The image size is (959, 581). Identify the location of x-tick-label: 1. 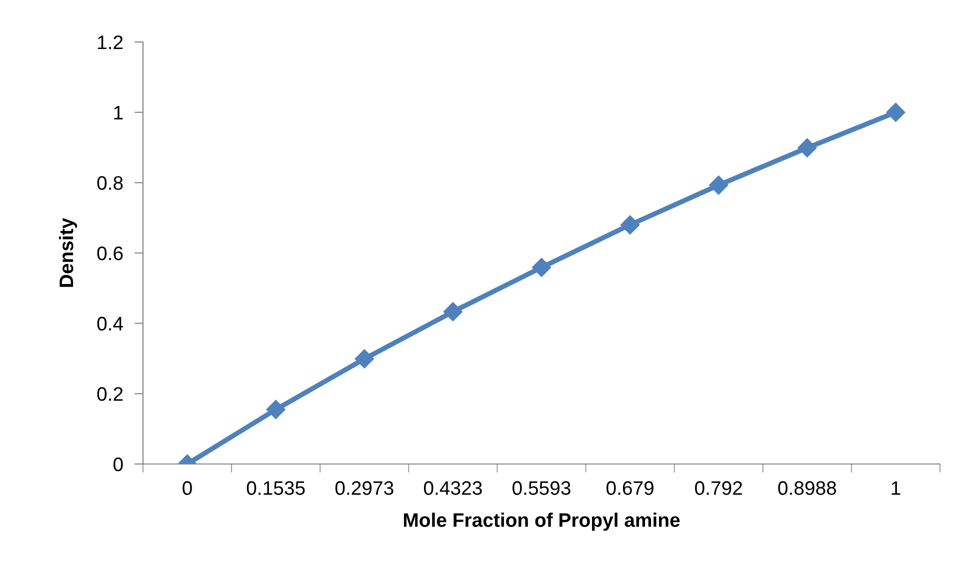
(896, 488).